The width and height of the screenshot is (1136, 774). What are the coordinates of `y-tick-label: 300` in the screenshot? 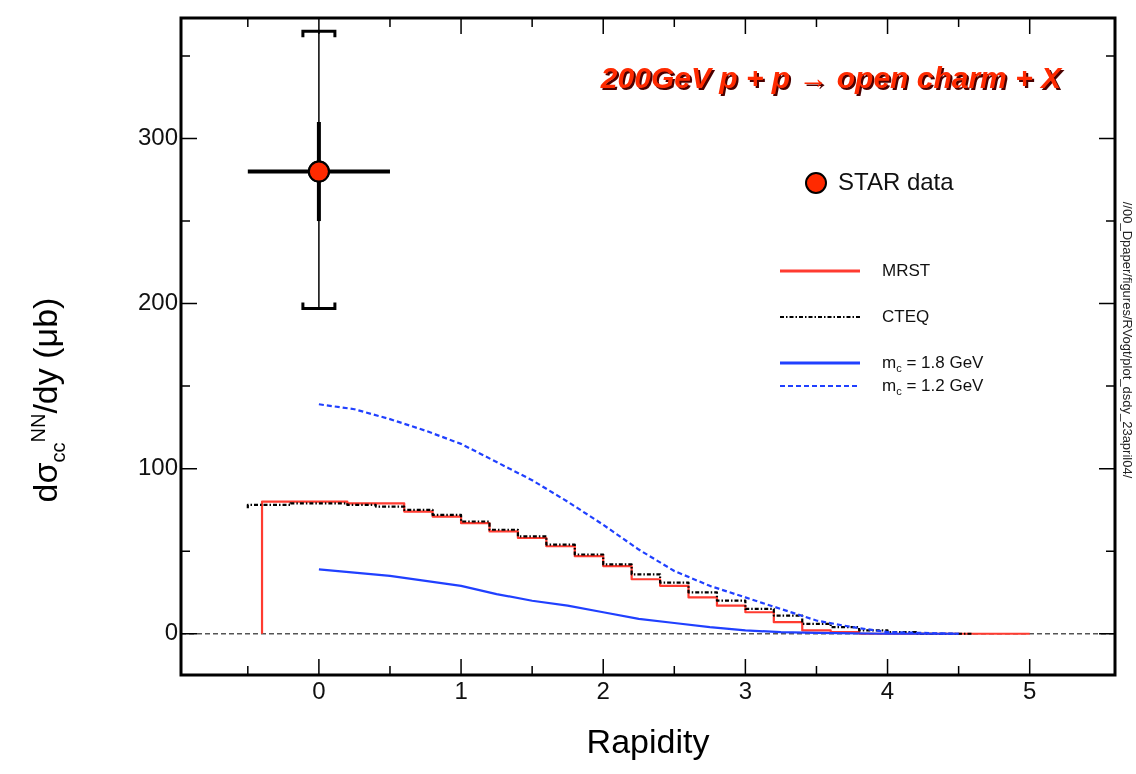 It's located at (157, 137).